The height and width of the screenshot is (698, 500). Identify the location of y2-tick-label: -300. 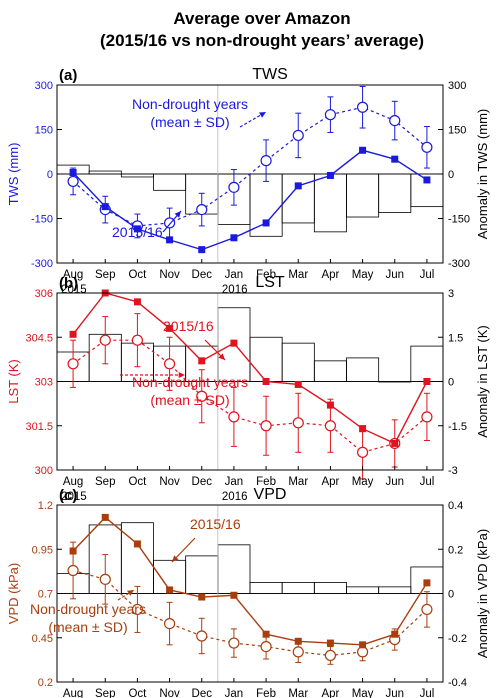
(459, 264).